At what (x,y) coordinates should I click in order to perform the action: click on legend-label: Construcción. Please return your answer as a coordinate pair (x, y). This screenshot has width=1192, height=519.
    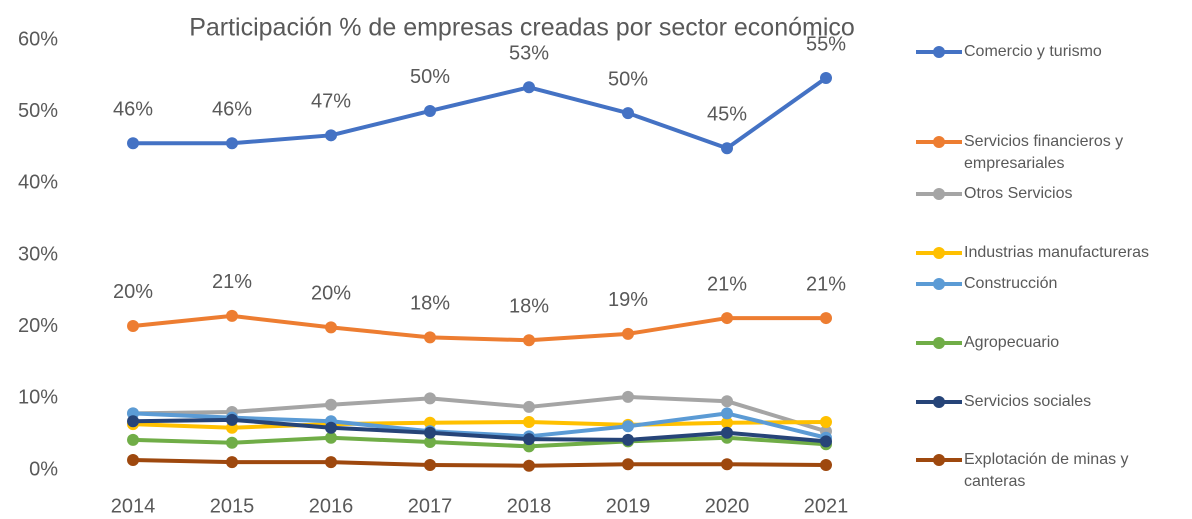
    Looking at the image, I should click on (1011, 283).